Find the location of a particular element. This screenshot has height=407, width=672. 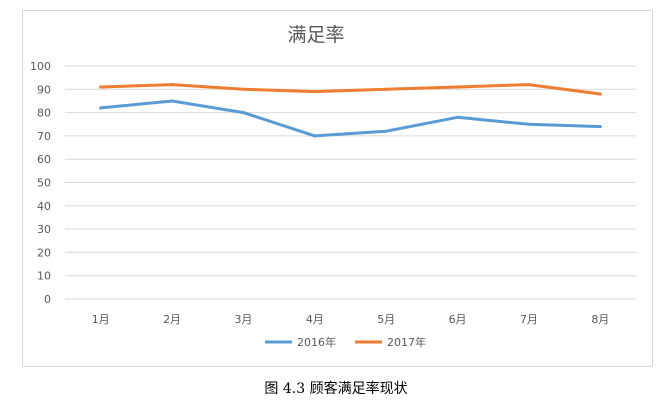

series-lines is located at coordinates (350, 110).